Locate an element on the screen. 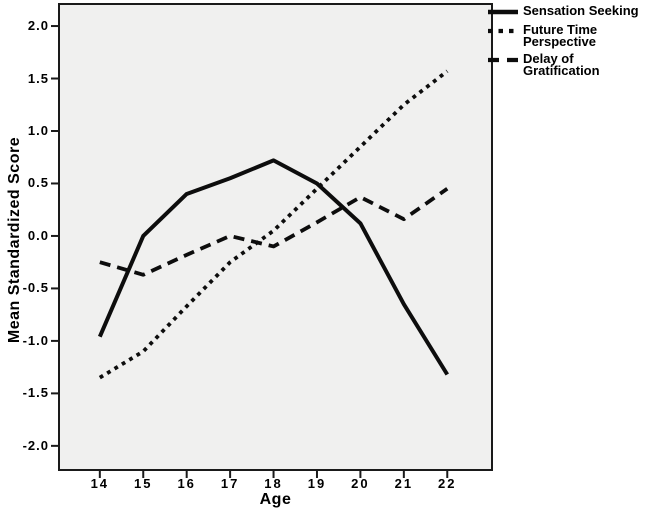 This screenshot has width=654, height=517. legend-key-dashed-line-icon is located at coordinates (503, 60).